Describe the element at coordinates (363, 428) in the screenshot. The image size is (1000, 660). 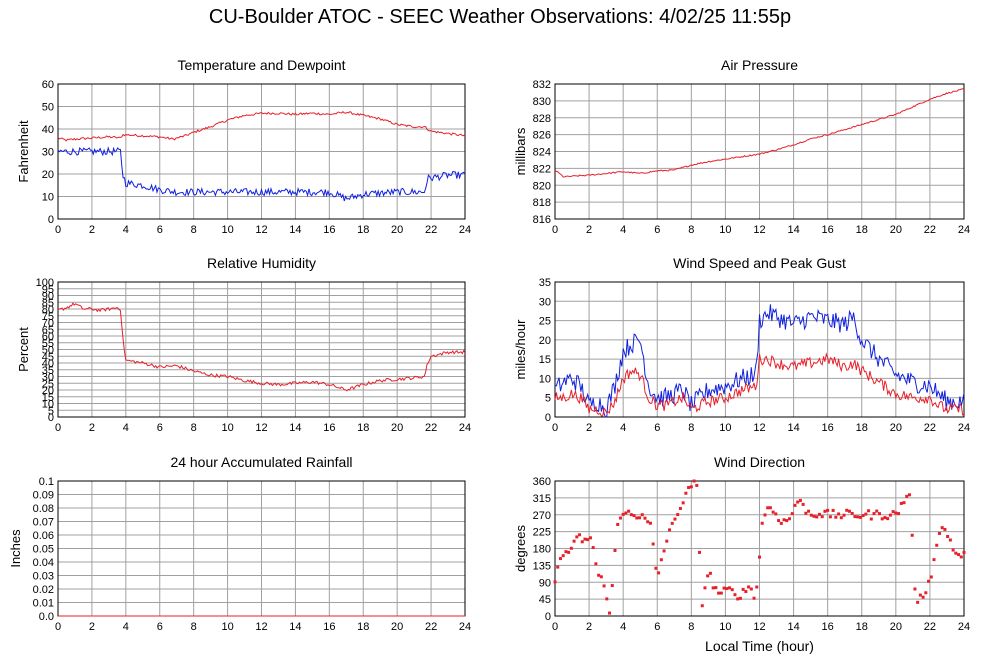
I see `x-tick-label: 18` at that location.